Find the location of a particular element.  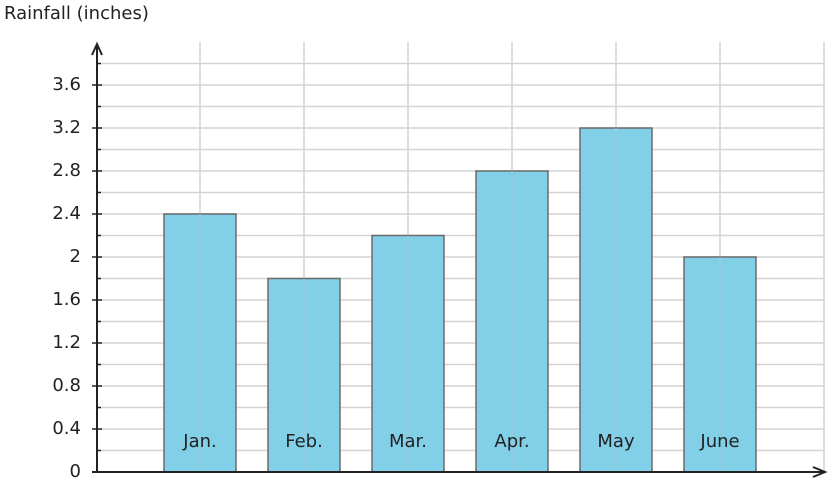

x-tick-label: Feb. is located at coordinates (304, 441).